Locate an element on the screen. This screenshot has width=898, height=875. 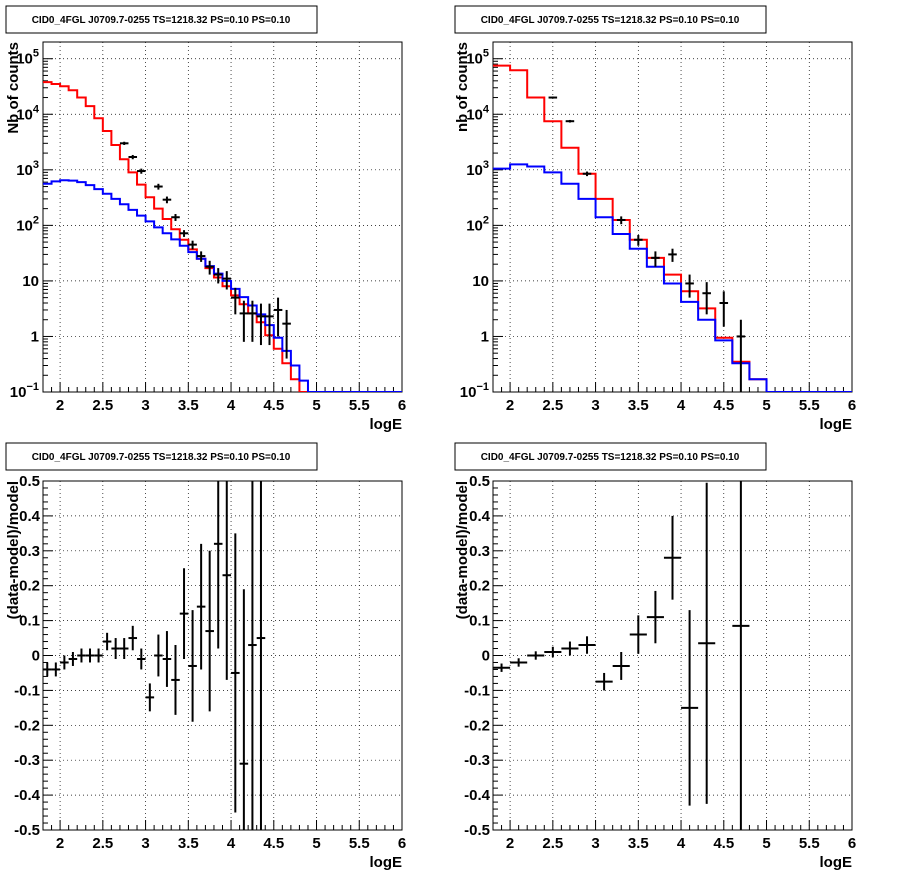
y-tick-label: 10⁻¹ is located at coordinates (24, 391).